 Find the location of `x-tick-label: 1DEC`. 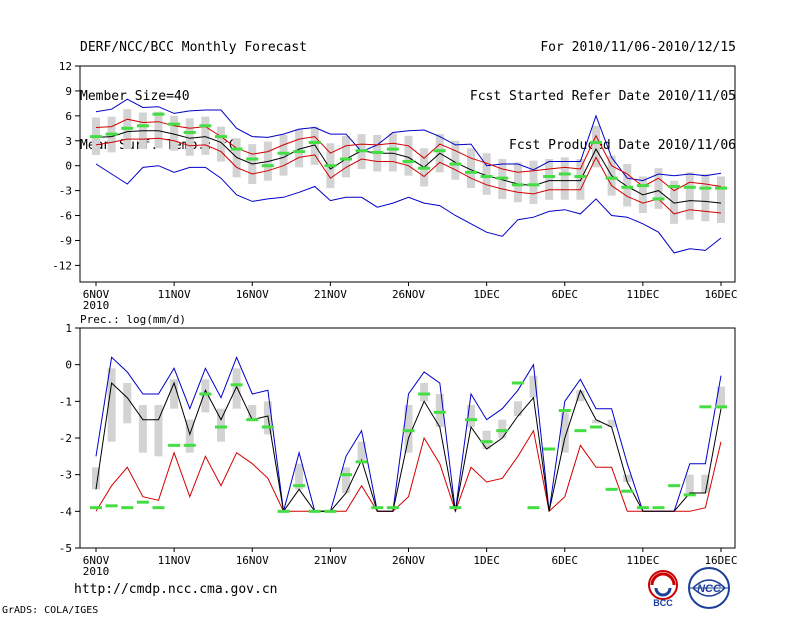

x-tick-label: 1DEC is located at coordinates (486, 560).